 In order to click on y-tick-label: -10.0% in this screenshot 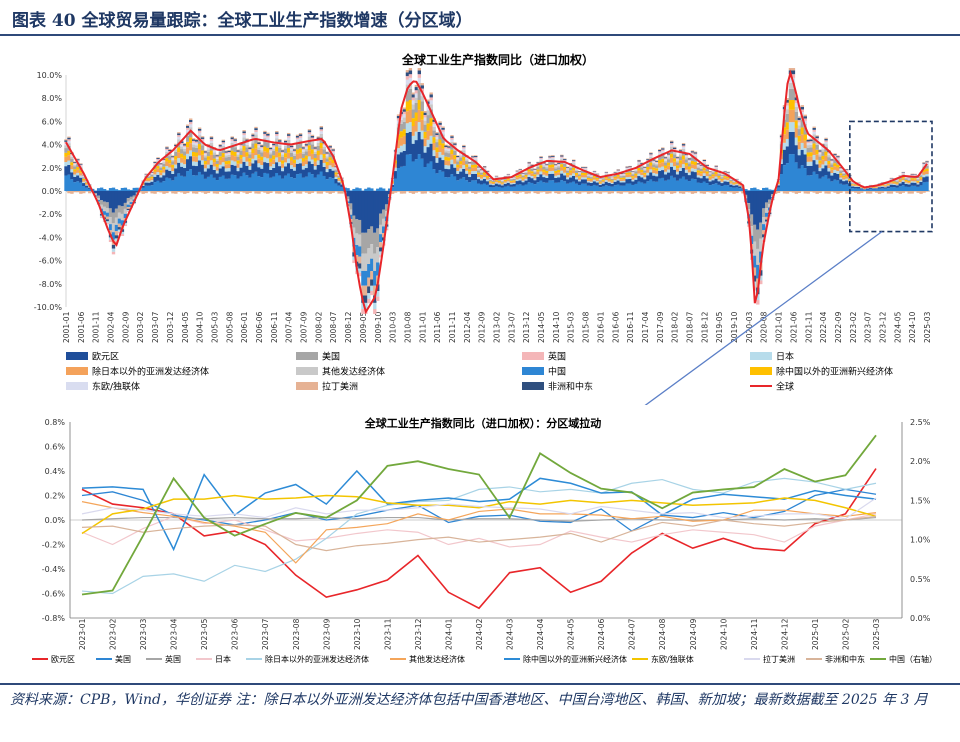, I will do `click(48, 307)`.